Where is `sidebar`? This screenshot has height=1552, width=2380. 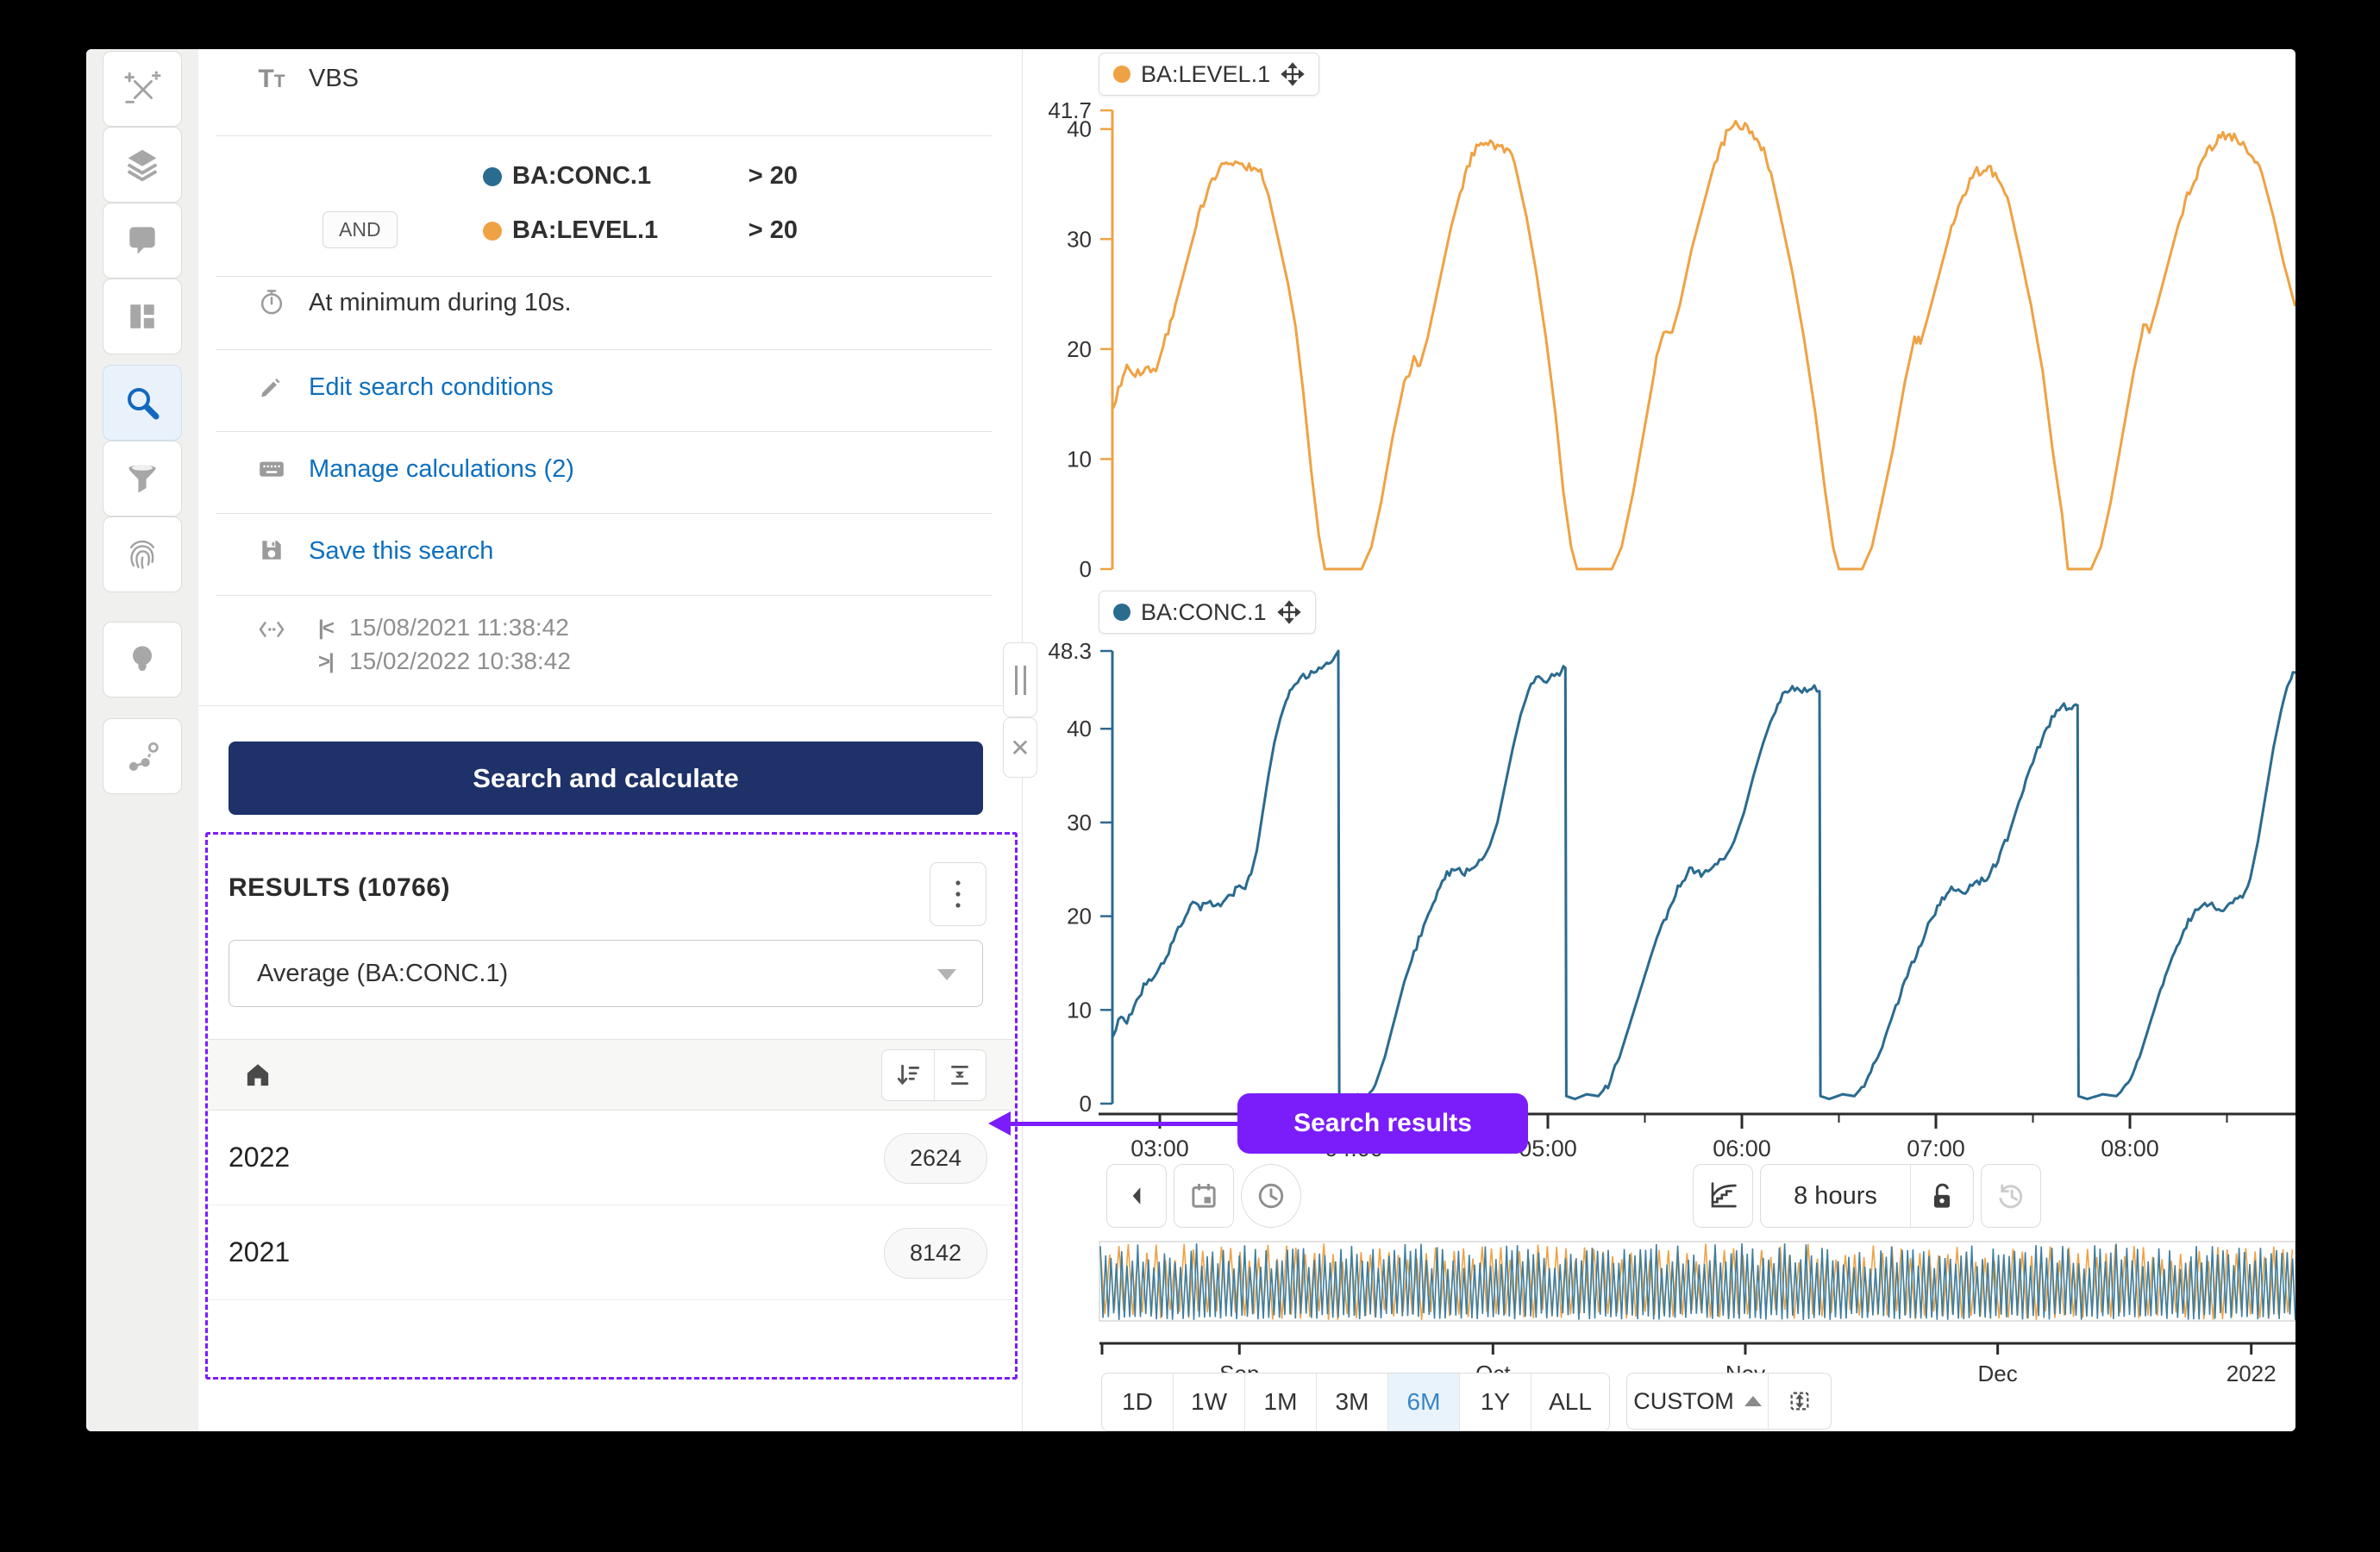
sidebar is located at coordinates (142, 740).